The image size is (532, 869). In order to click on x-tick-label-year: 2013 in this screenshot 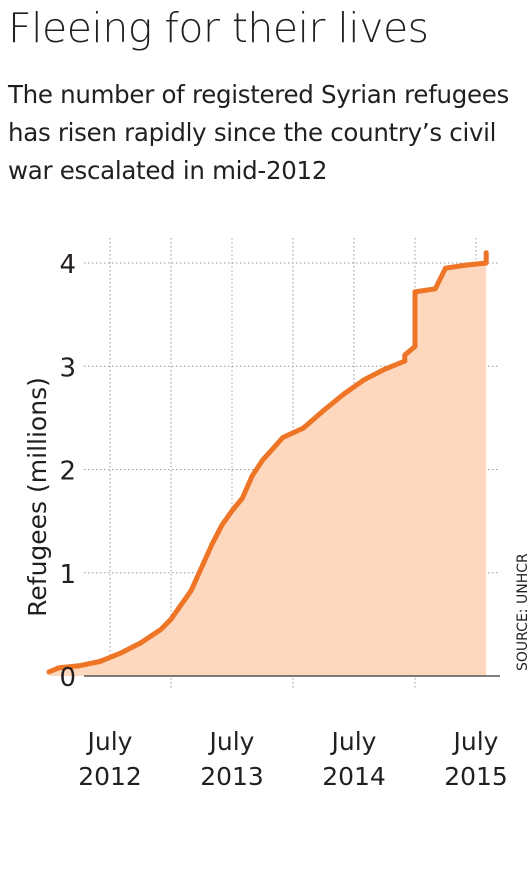, I will do `click(232, 776)`.